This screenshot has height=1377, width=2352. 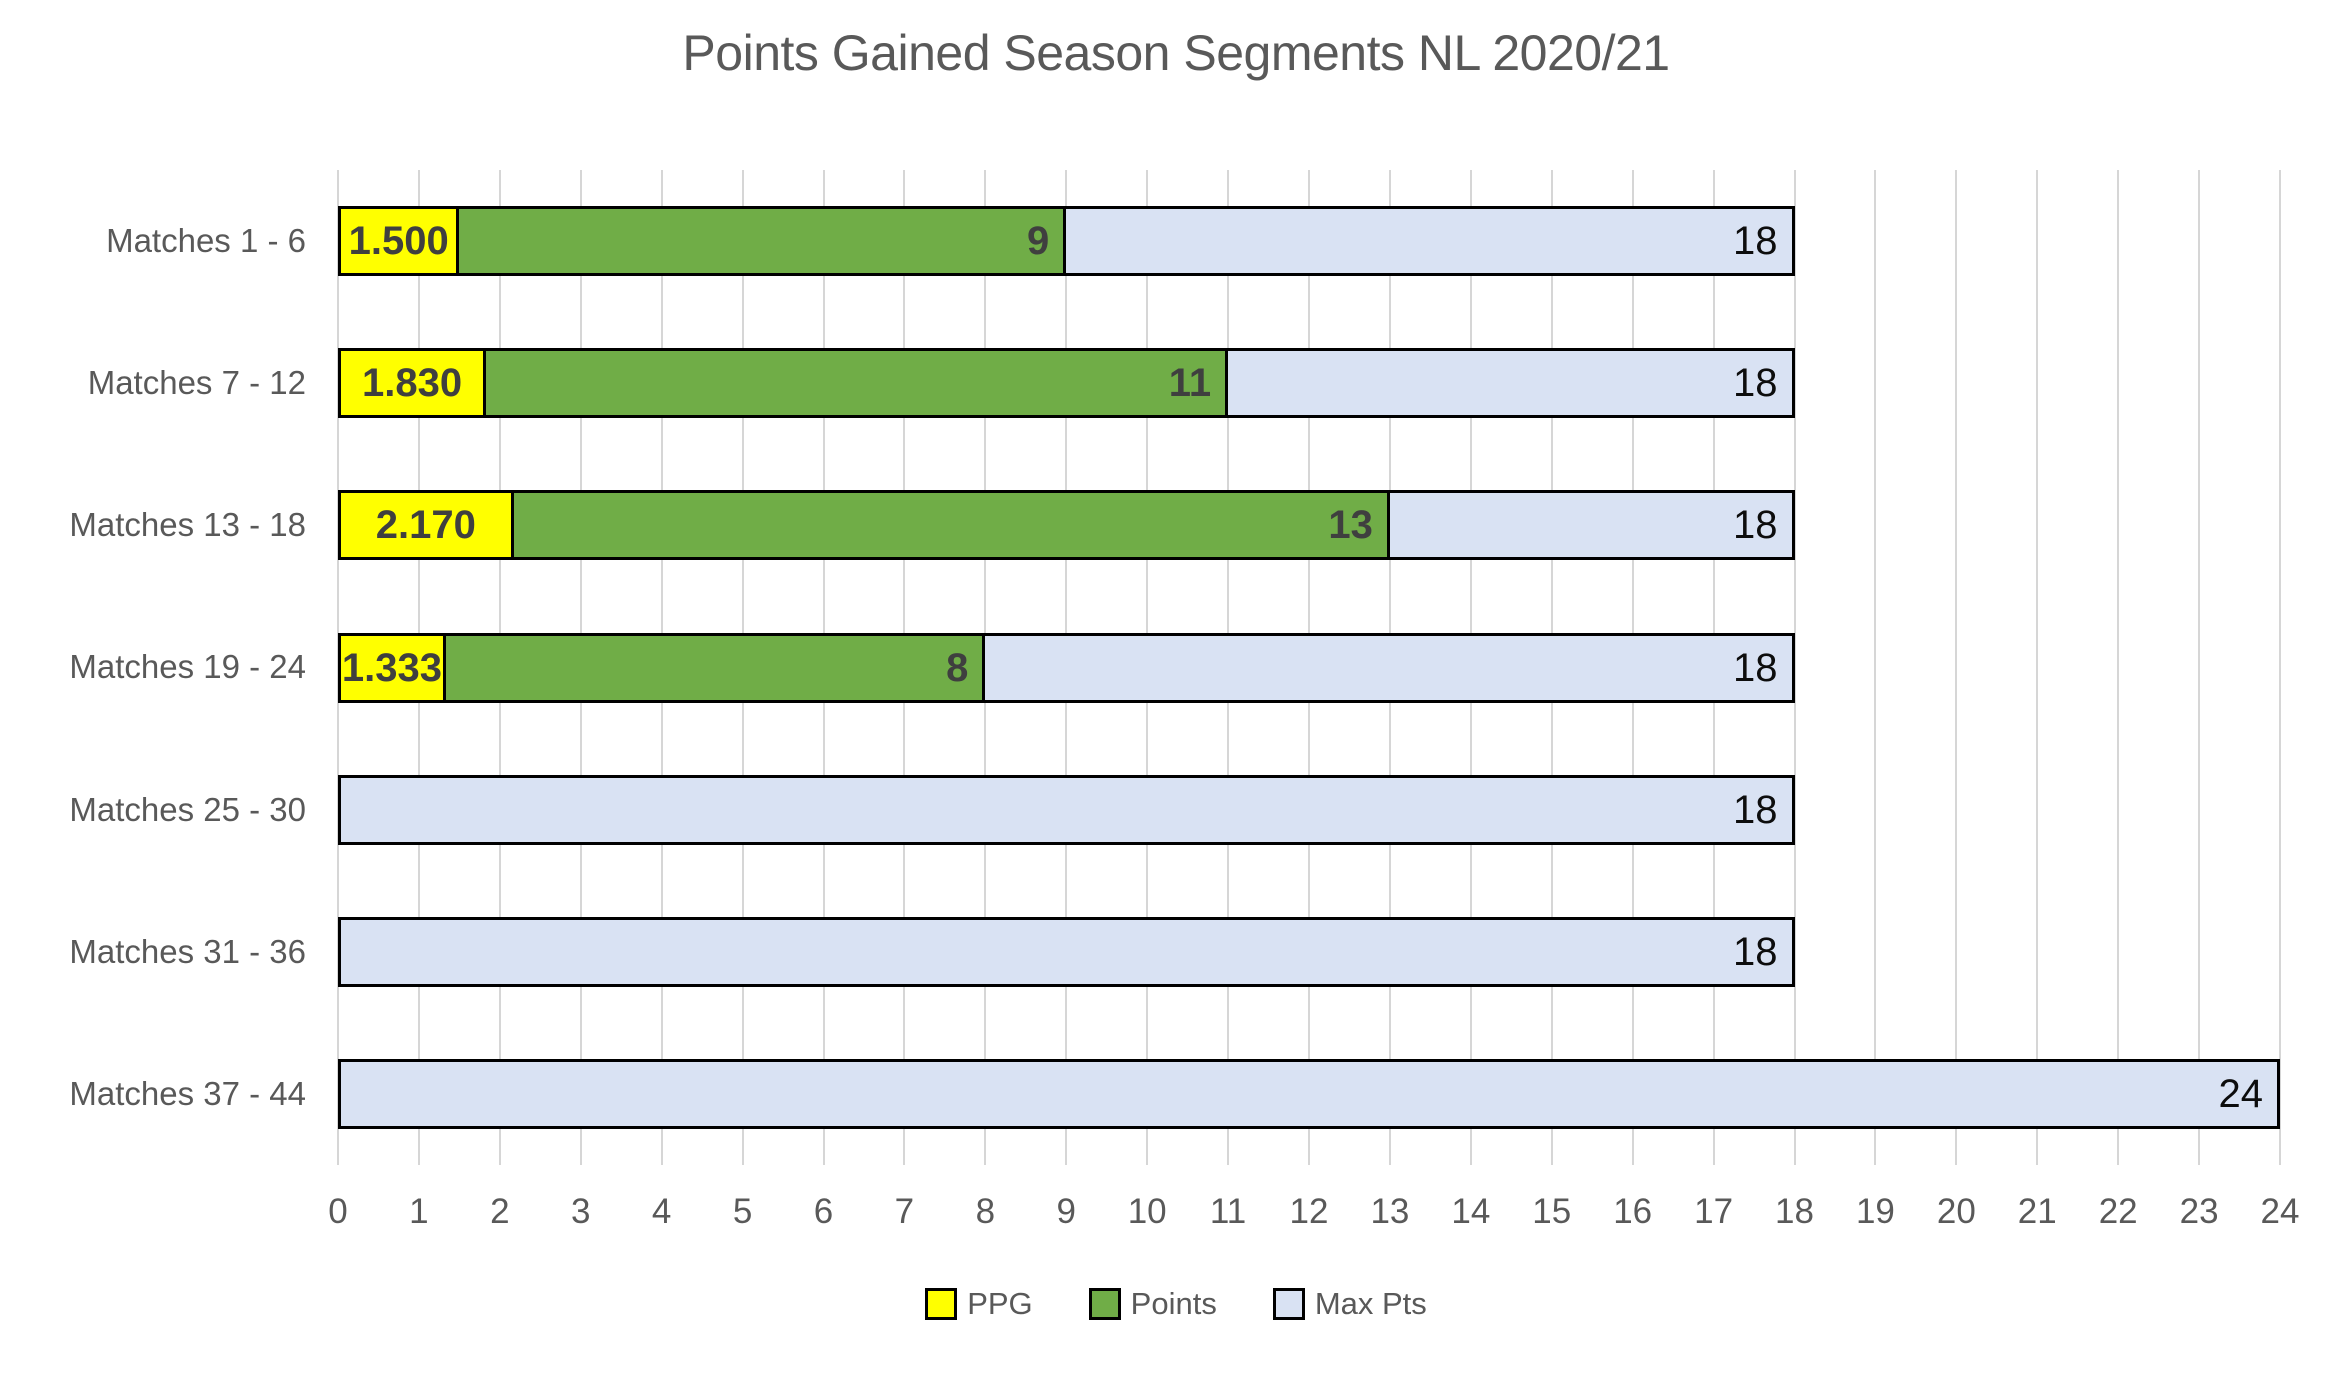 I want to click on legend-item-points: Points, so click(x=1152, y=1304).